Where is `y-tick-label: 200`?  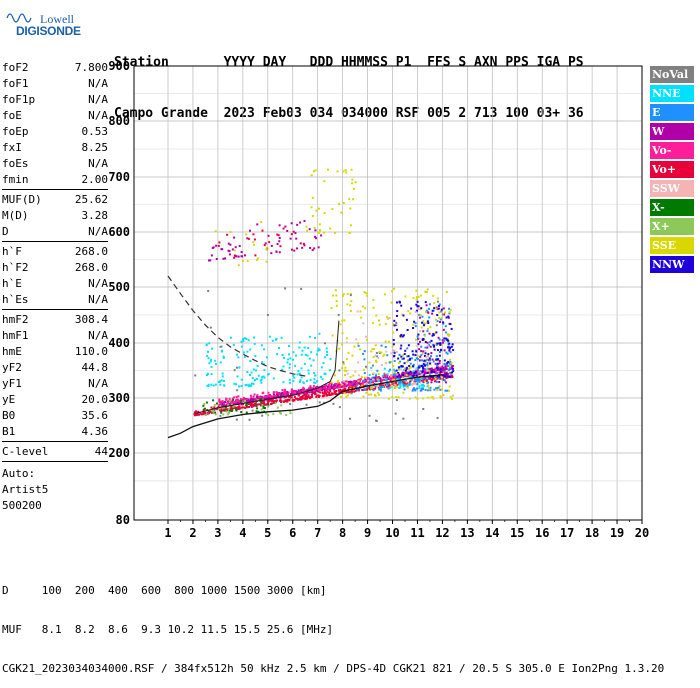
y-tick-label: 200 is located at coordinates (119, 453).